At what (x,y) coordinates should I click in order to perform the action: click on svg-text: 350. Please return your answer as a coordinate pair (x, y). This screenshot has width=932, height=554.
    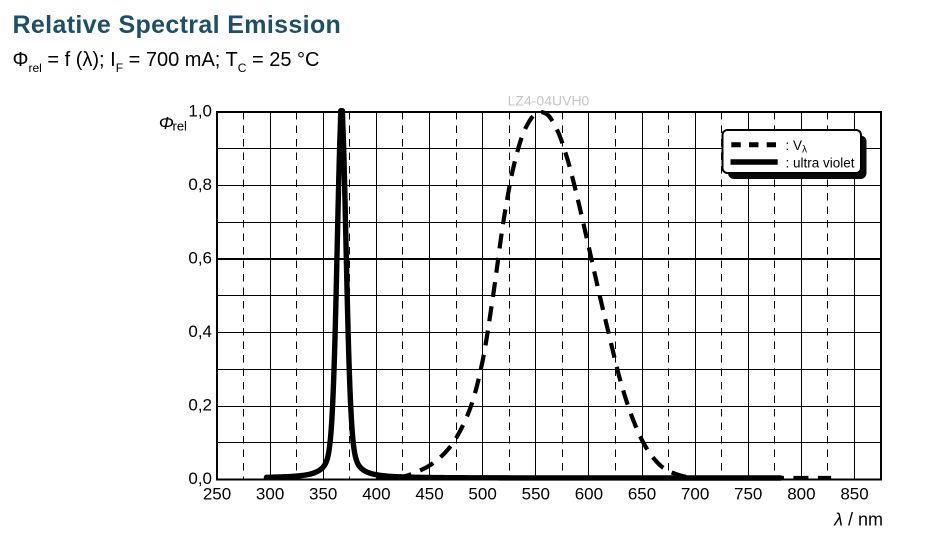
    Looking at the image, I should click on (323, 494).